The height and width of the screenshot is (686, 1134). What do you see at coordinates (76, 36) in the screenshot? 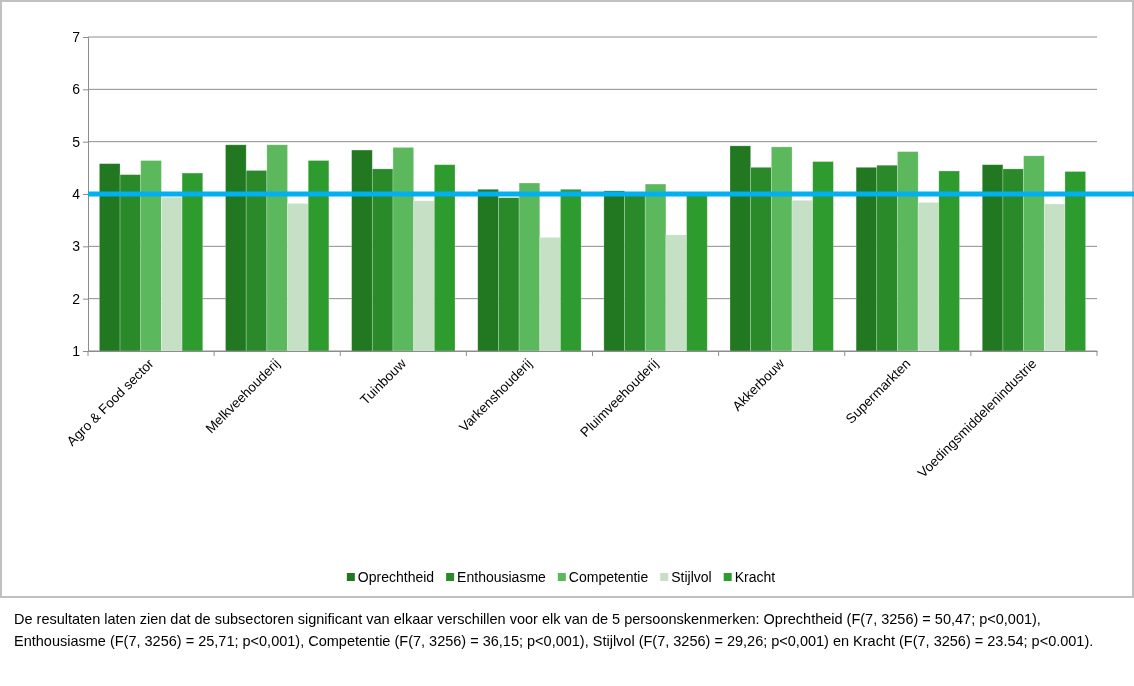
I see `y-tick-label: 7` at bounding box center [76, 36].